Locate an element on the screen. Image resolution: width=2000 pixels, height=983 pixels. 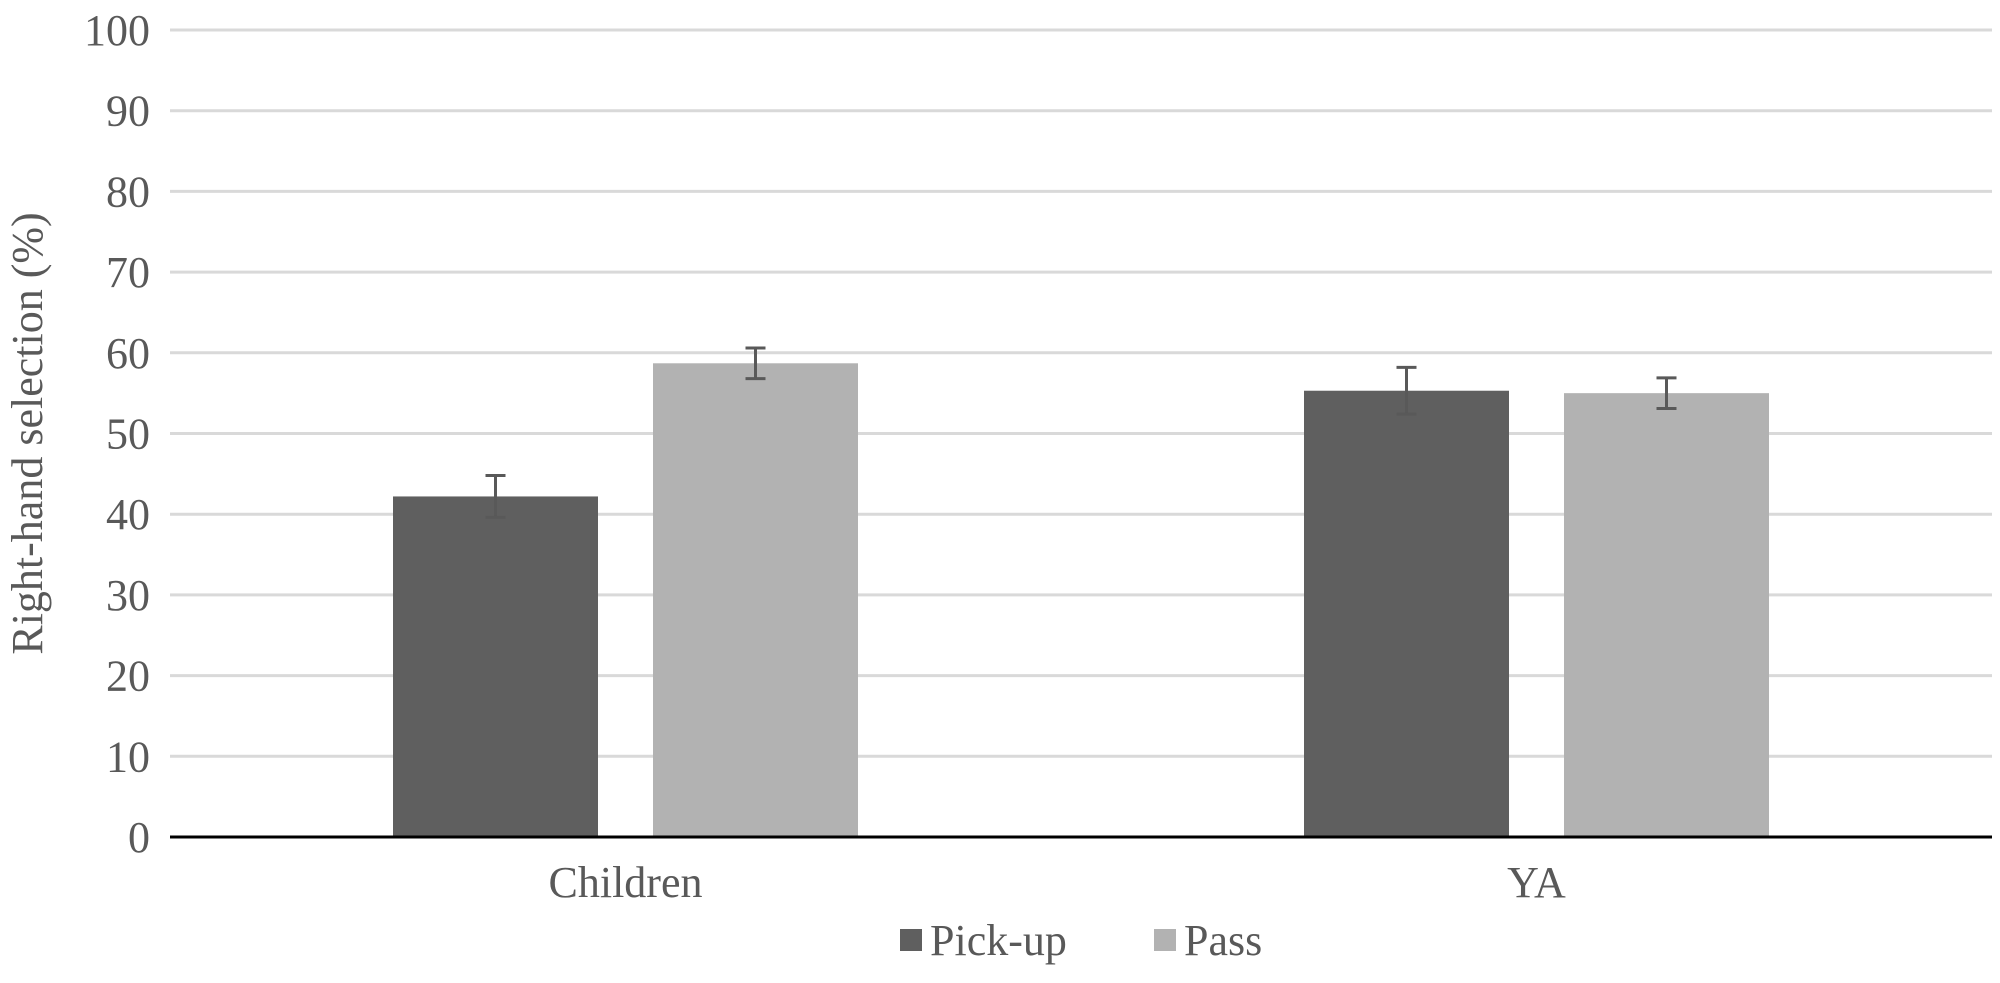
y-tick-label: 50 is located at coordinates (128, 434).